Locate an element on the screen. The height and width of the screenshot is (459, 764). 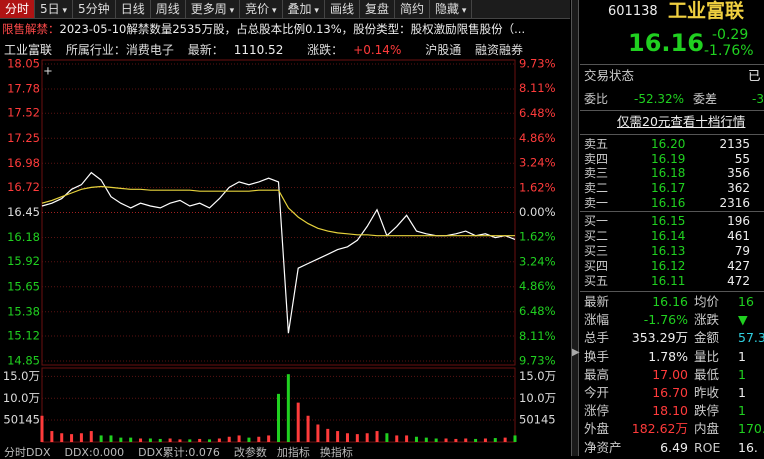
series-line is located at coordinates (278, 211).